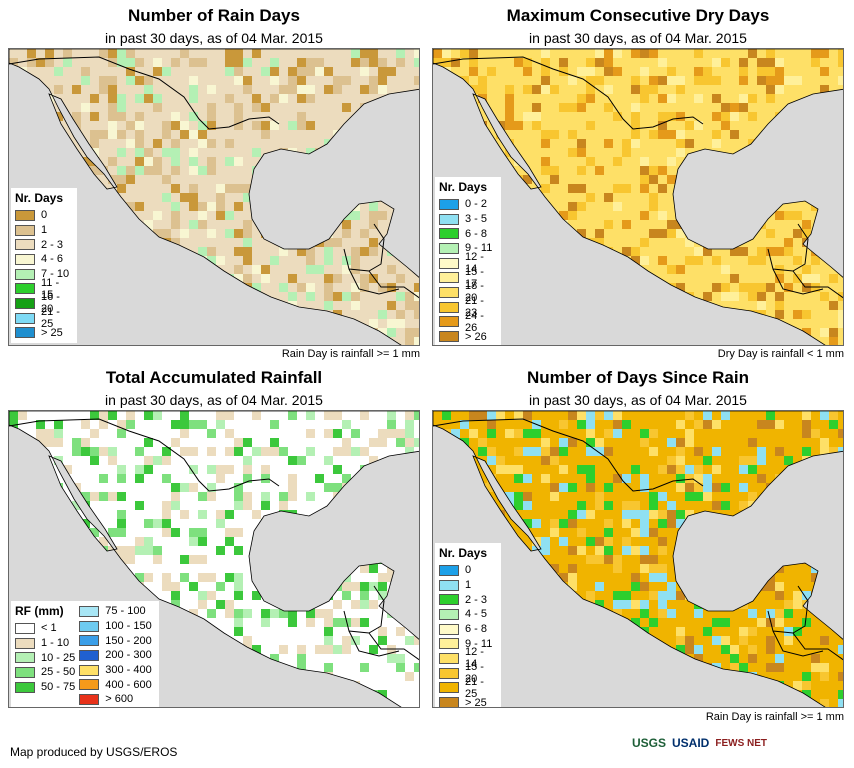 This screenshot has height=768, width=854. I want to click on legend-item: 75 - 100, so click(115, 611).